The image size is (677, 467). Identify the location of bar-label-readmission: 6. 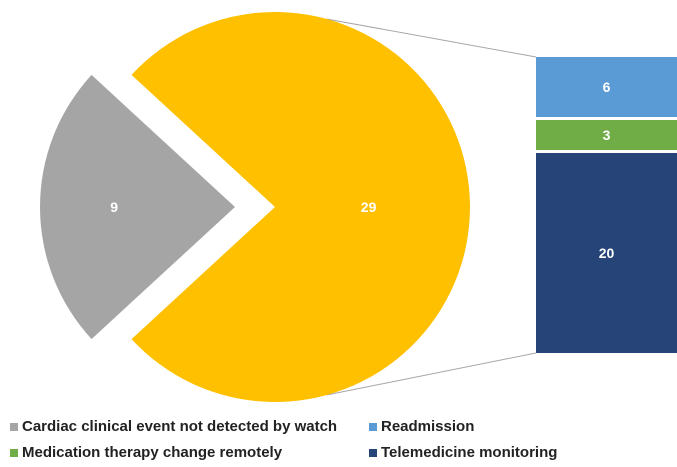
(607, 87).